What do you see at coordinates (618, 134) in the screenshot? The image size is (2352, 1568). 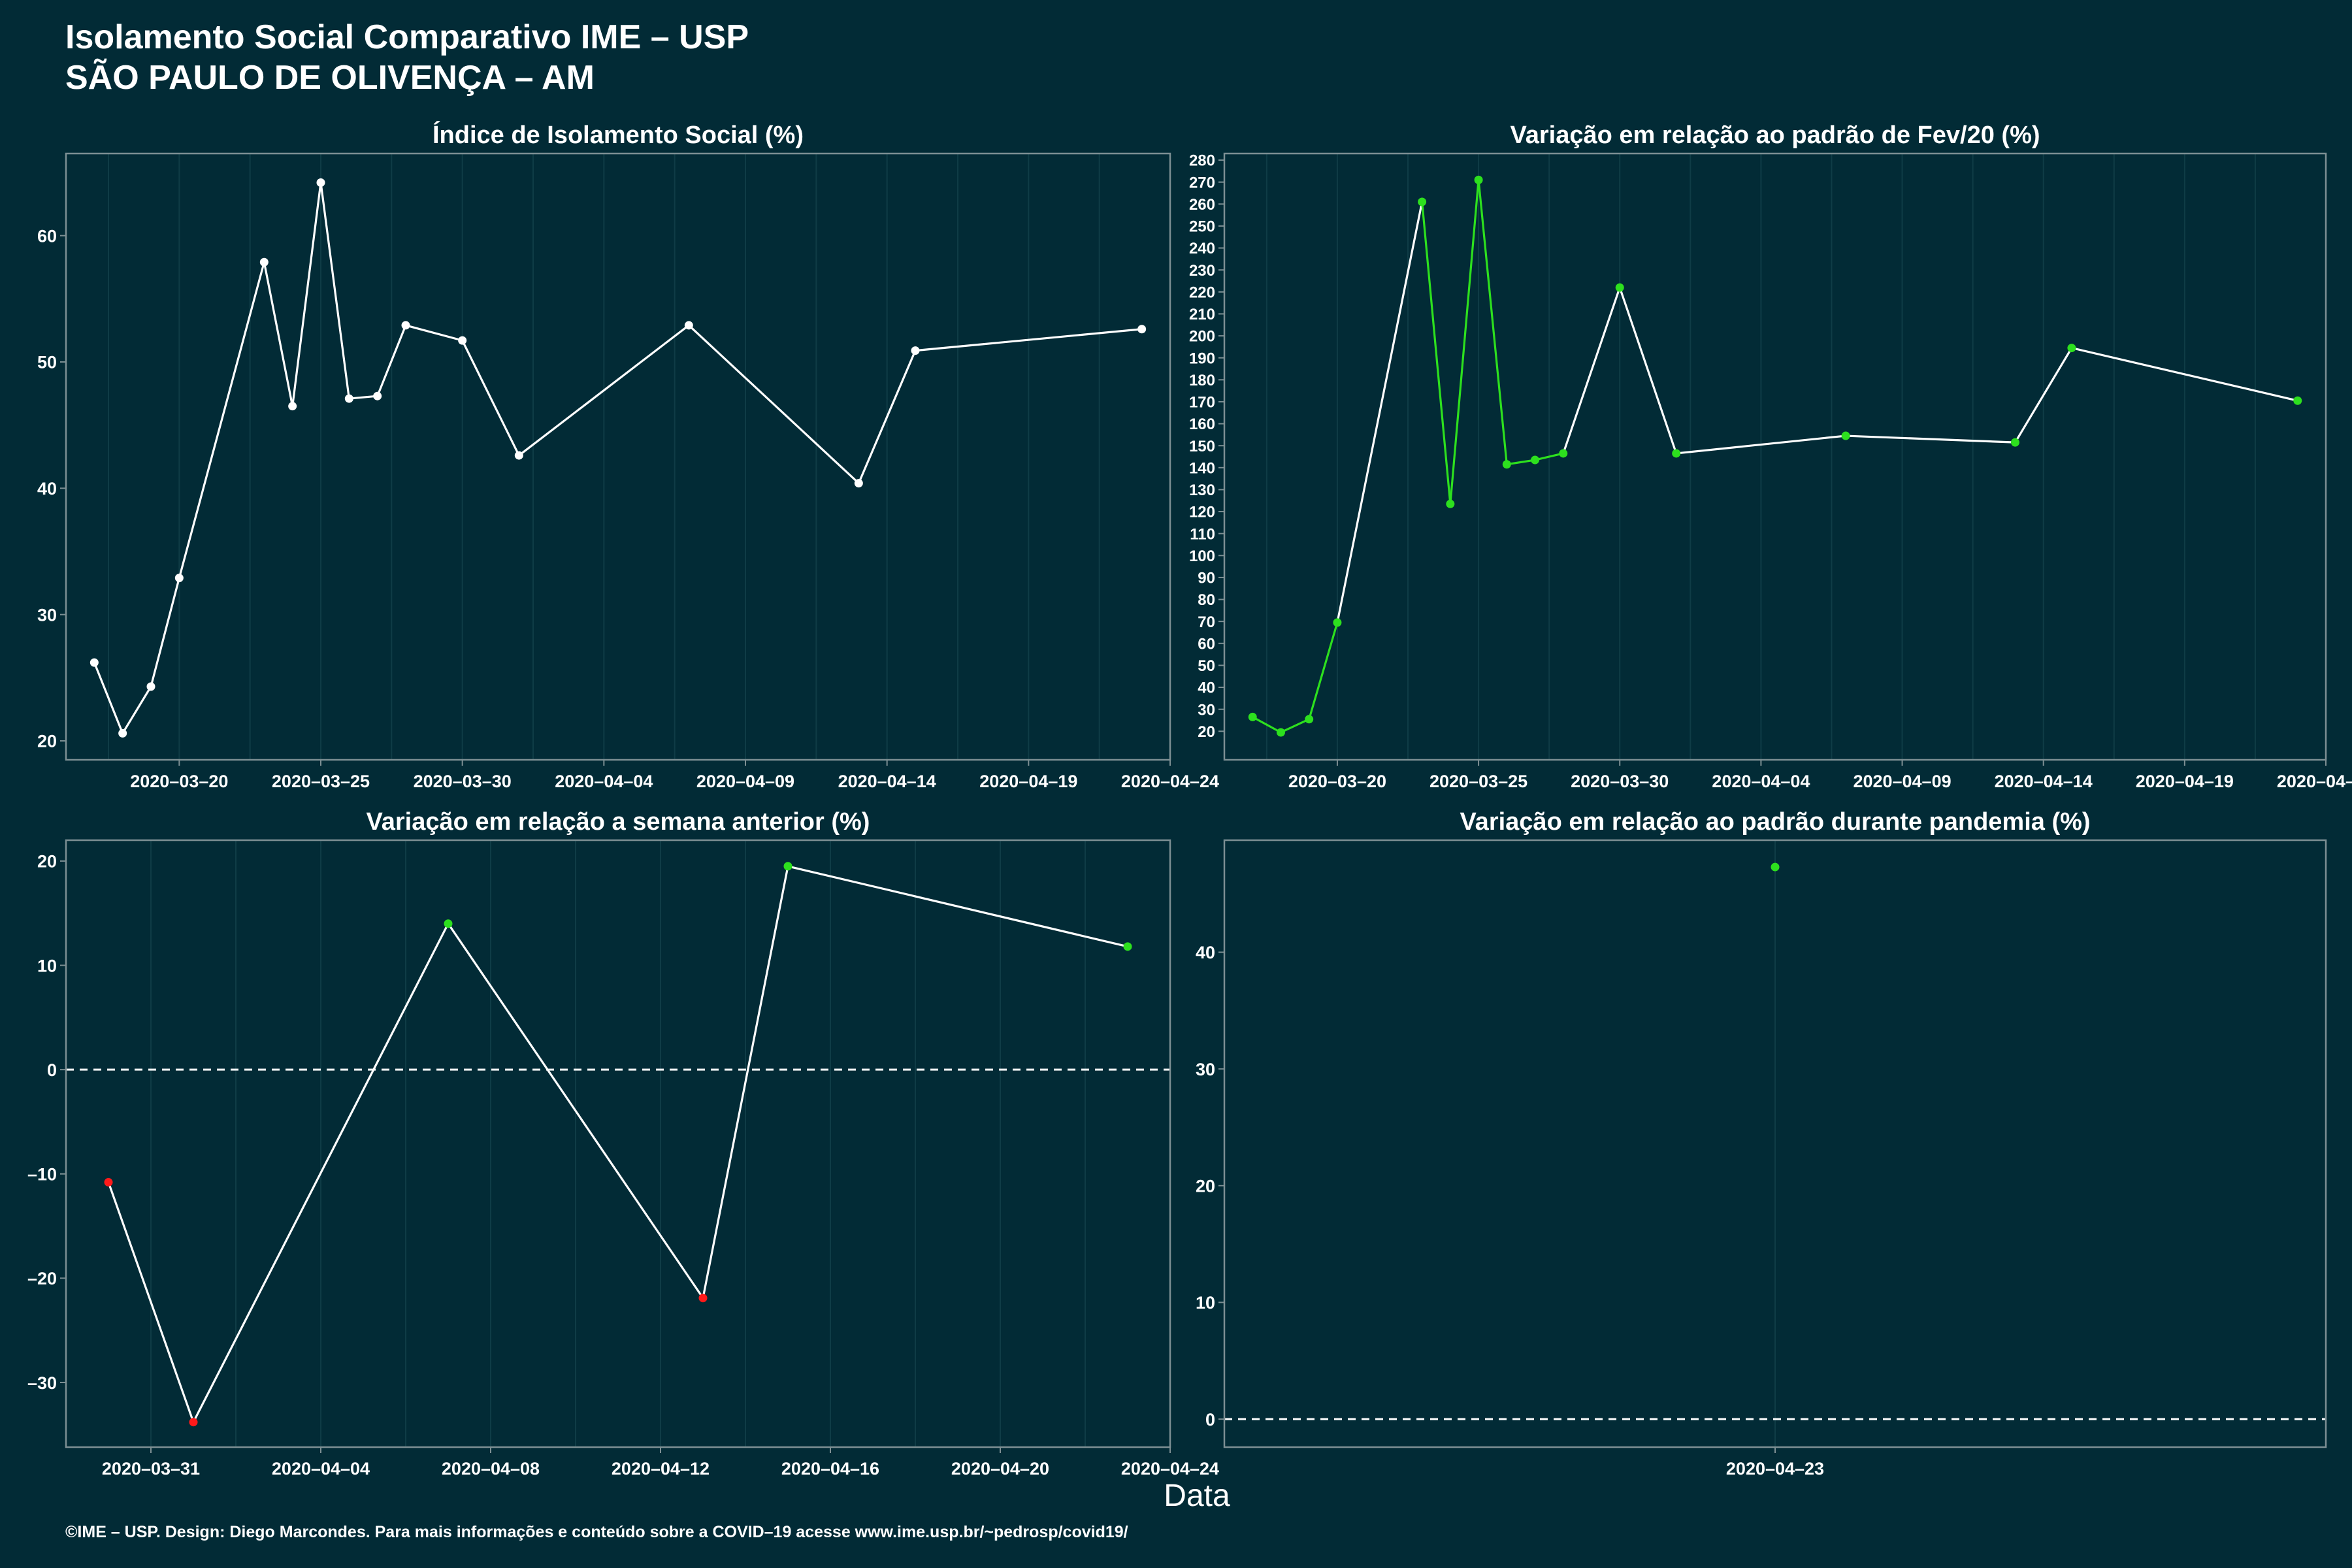 I see `panel-title: Índice de Isolamento Social (%)` at bounding box center [618, 134].